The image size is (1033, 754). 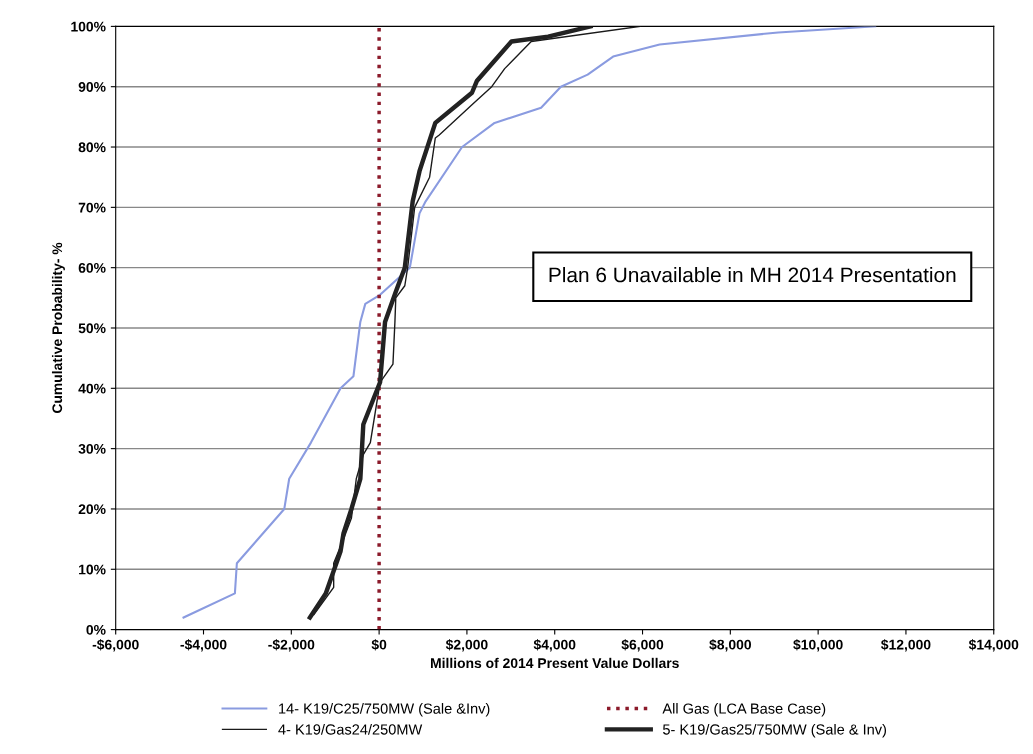 What do you see at coordinates (88, 26) in the screenshot?
I see `y-tick-label: 100%` at bounding box center [88, 26].